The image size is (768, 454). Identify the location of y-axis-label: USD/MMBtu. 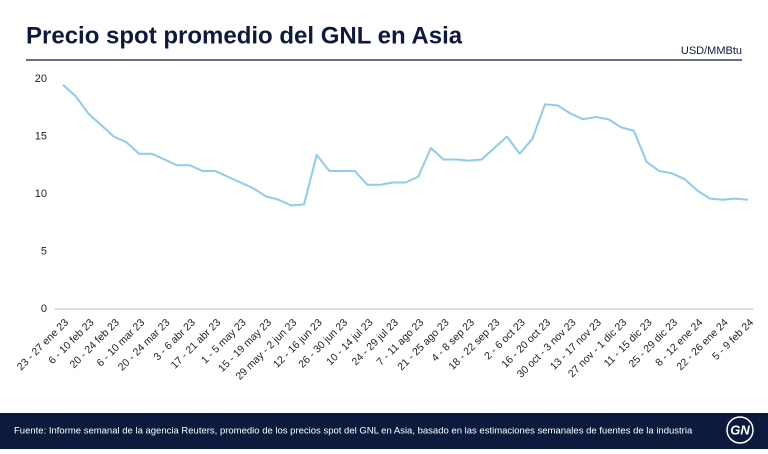
(711, 51).